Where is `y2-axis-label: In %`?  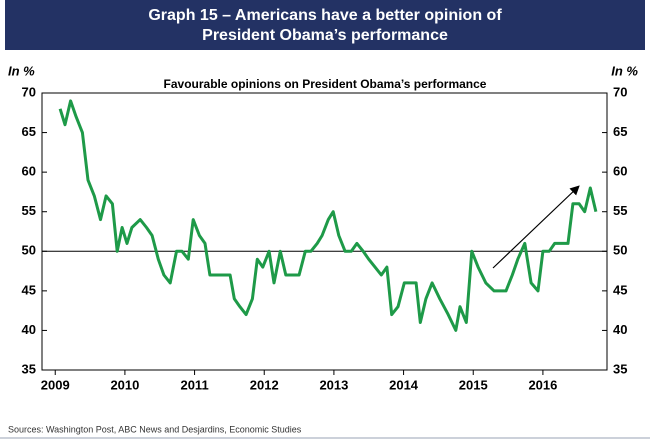 y2-axis-label: In % is located at coordinates (624, 70).